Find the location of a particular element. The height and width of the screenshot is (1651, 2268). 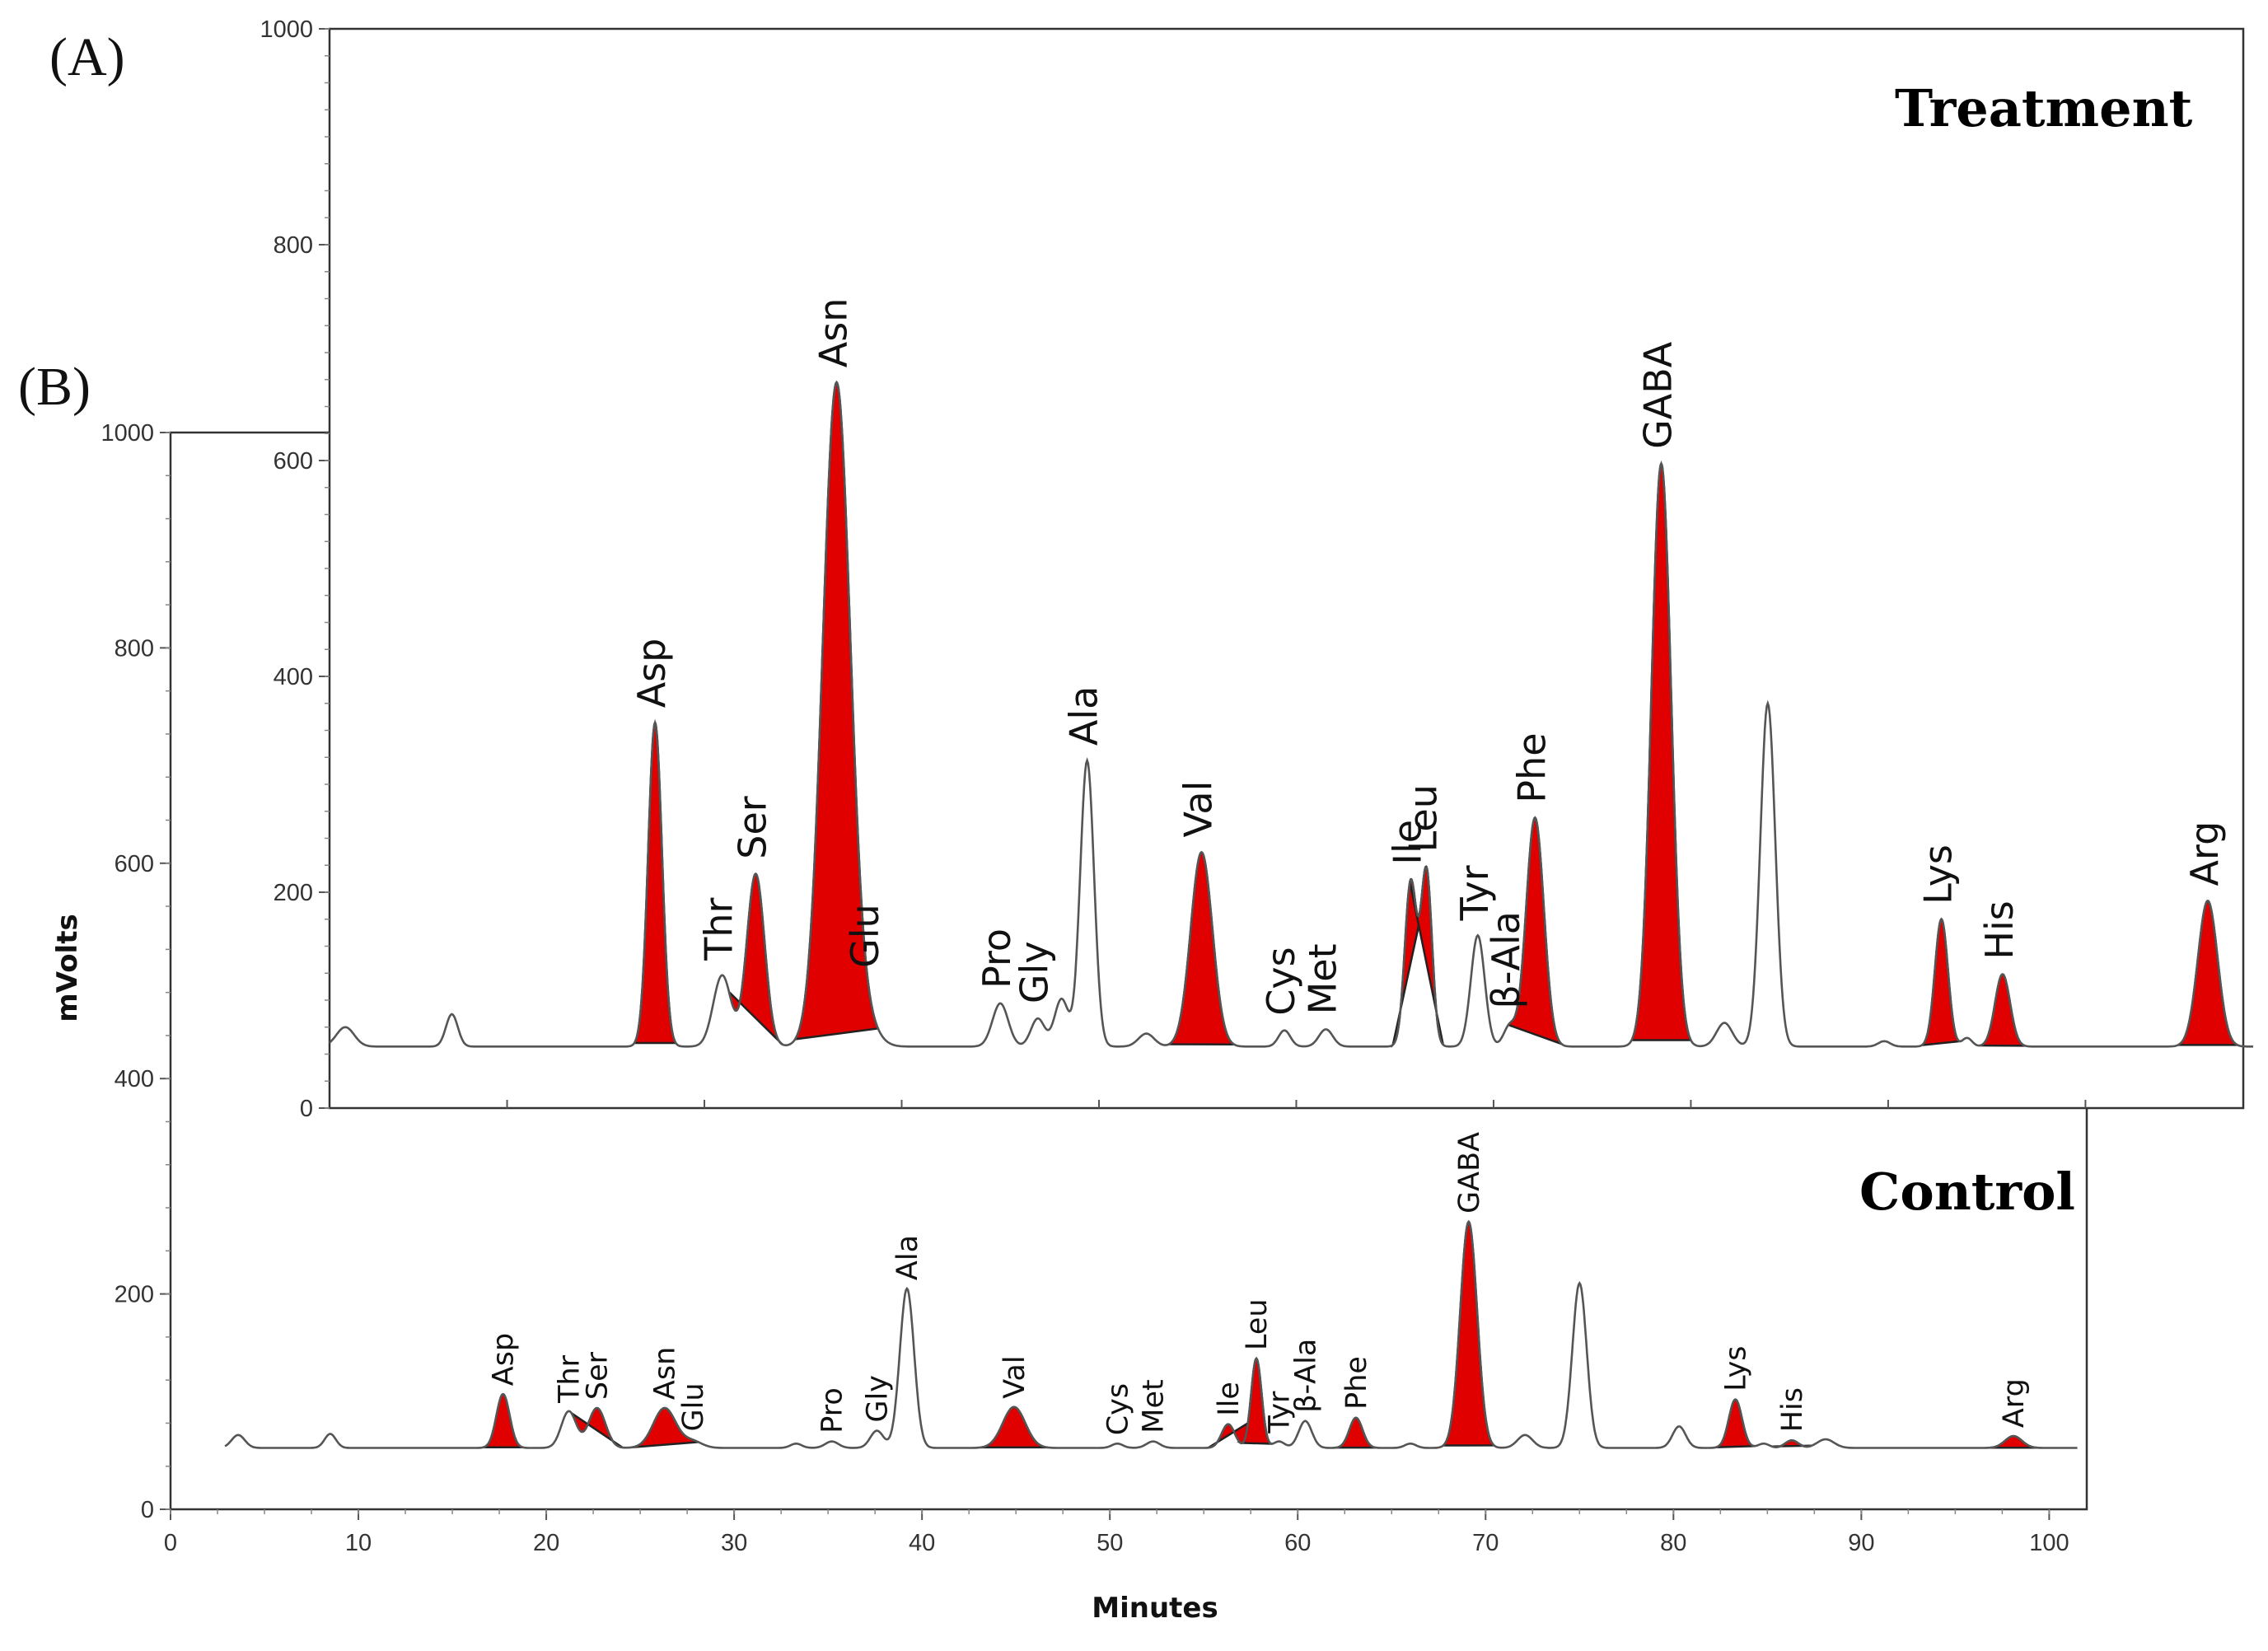

control-peak-label--ala: β-Ala is located at coordinates (1305, 1376).